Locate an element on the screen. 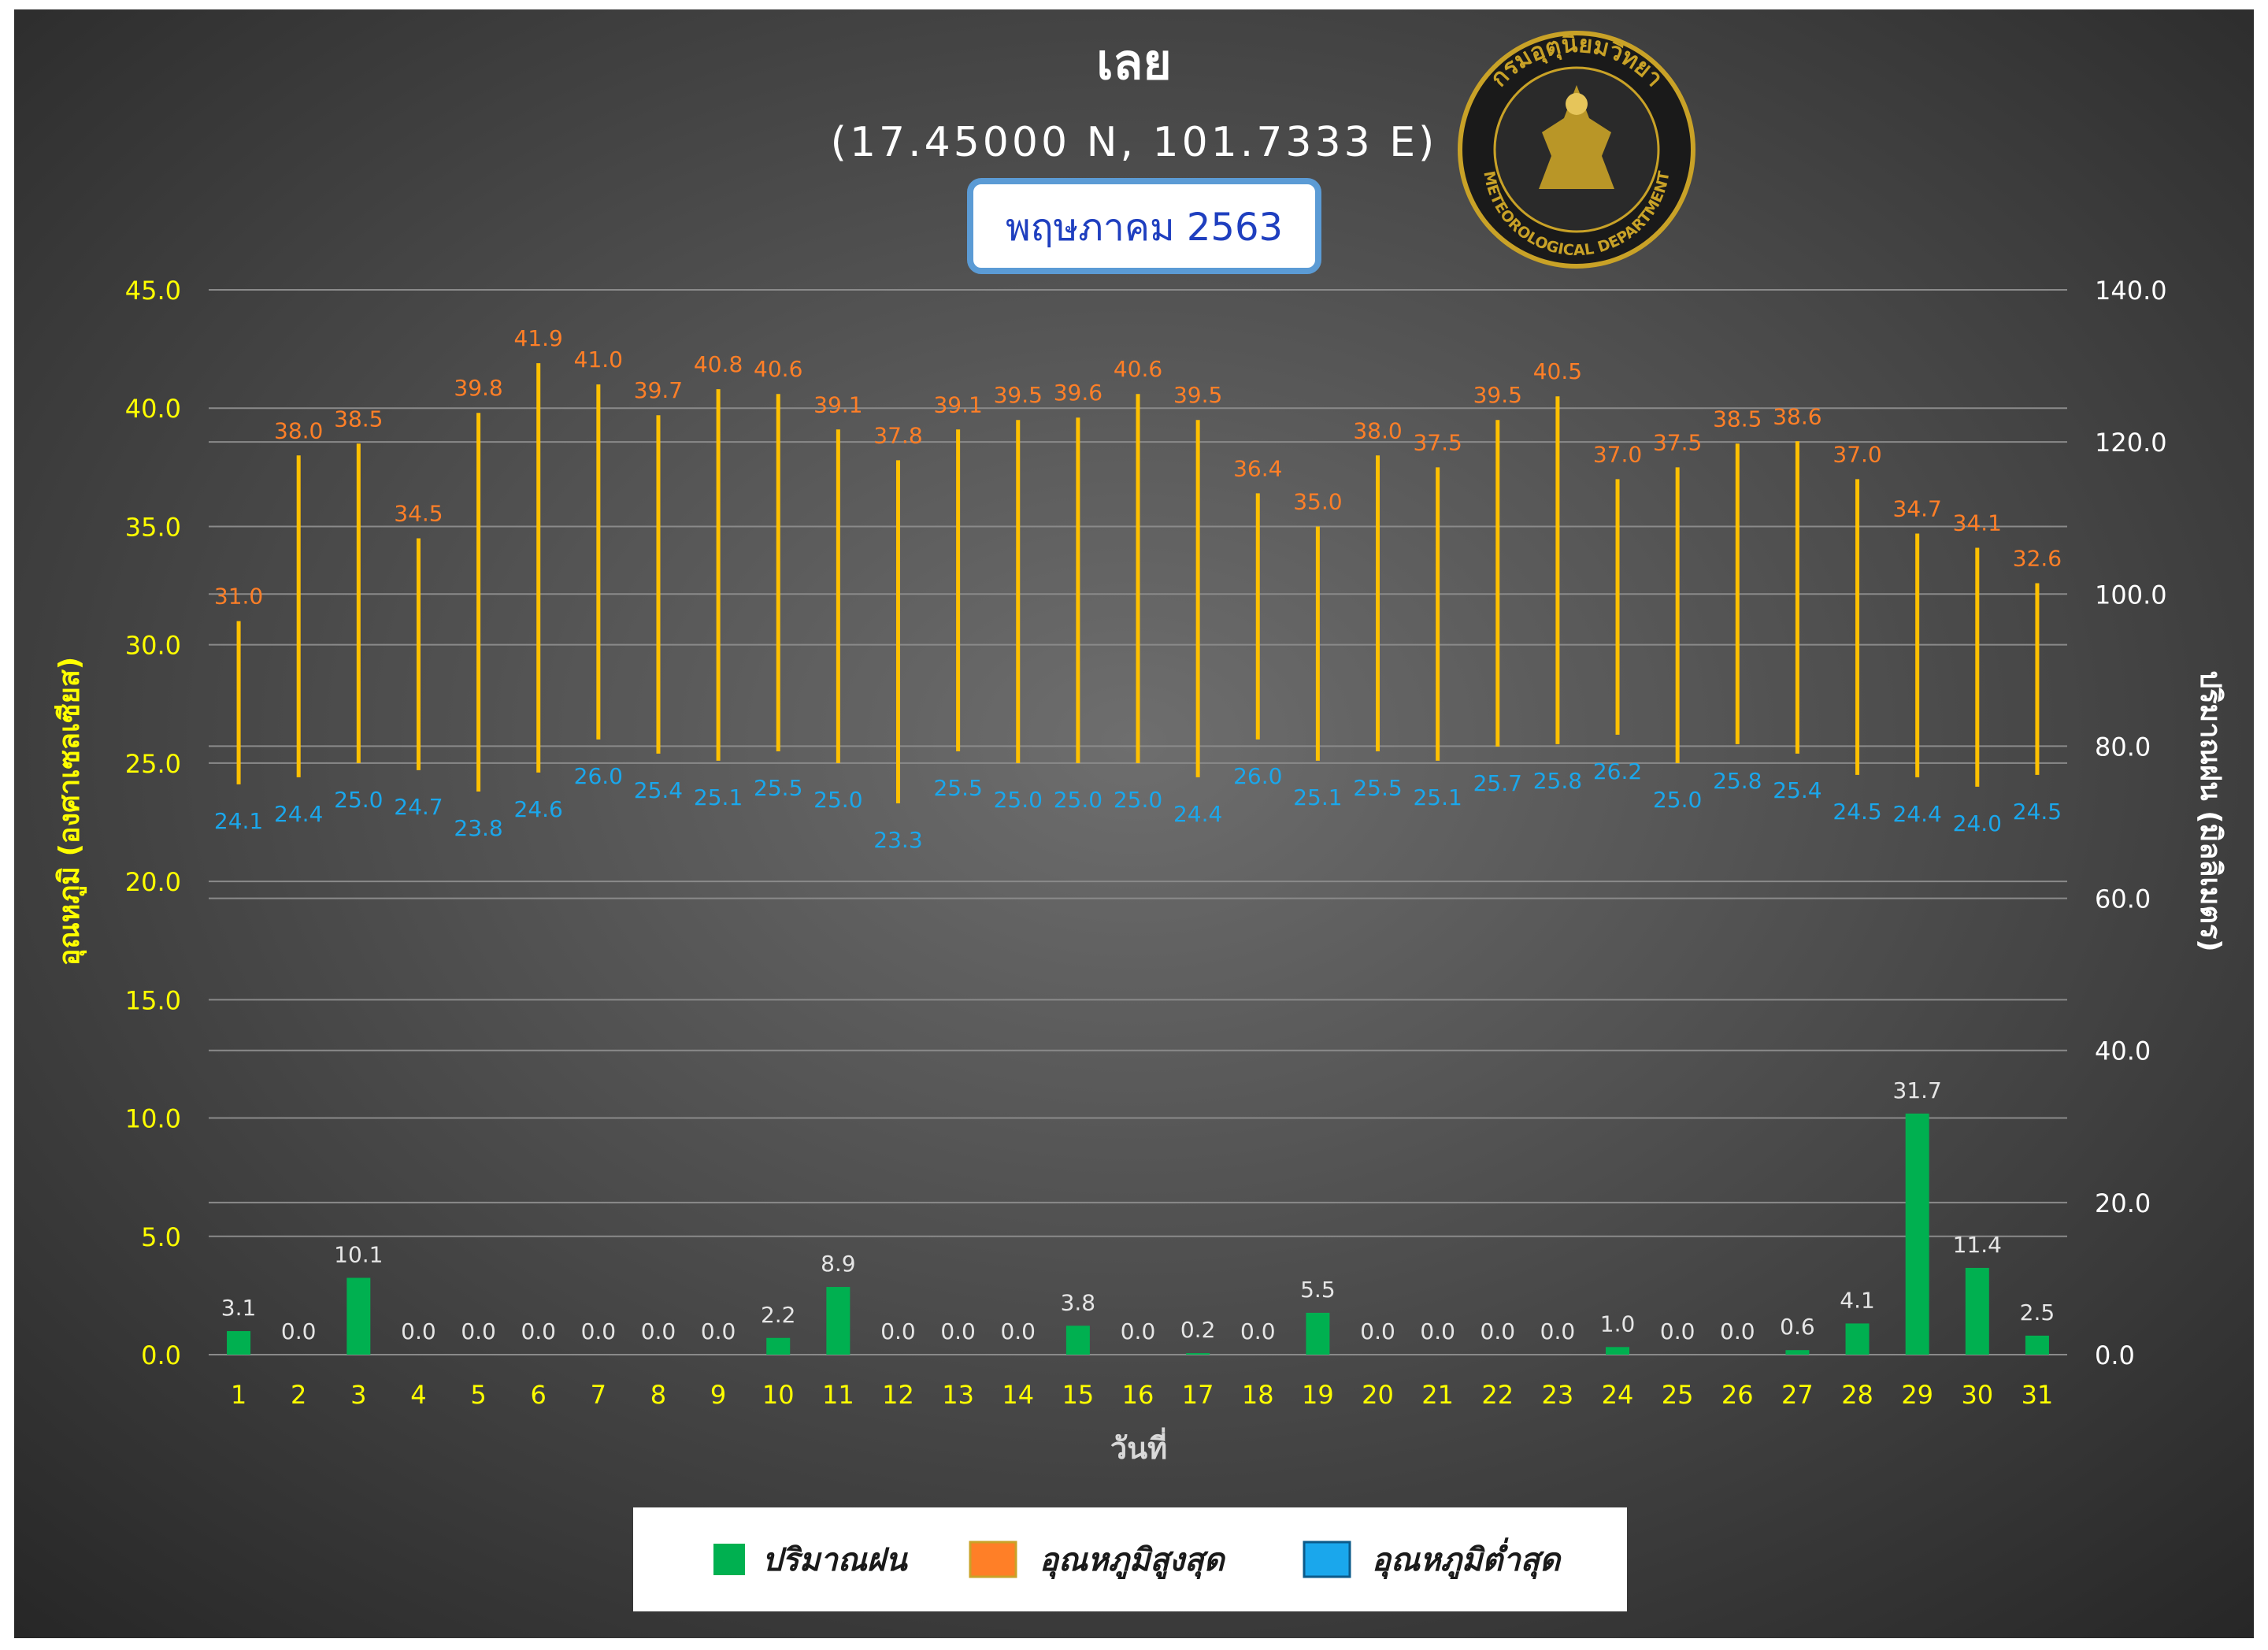 The image size is (2268, 1650). x-tick-label: 5 is located at coordinates (478, 1395).